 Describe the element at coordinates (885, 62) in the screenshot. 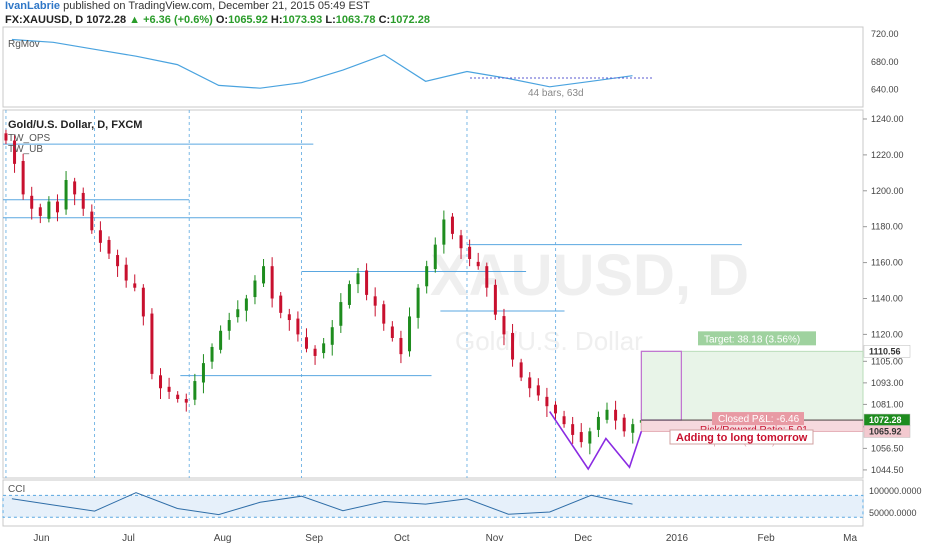

I see `rgmov-tick-label: 680.00` at that location.